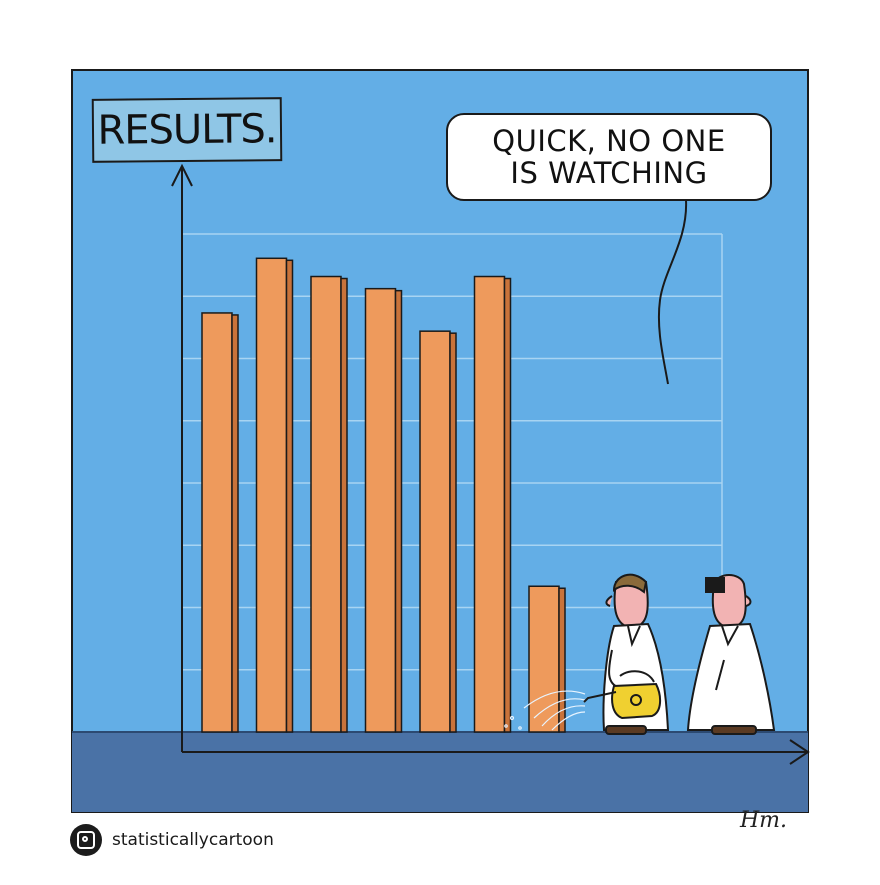 The image size is (880, 885). What do you see at coordinates (193, 840) in the screenshot?
I see `handle-text: statisticallycartoon` at bounding box center [193, 840].